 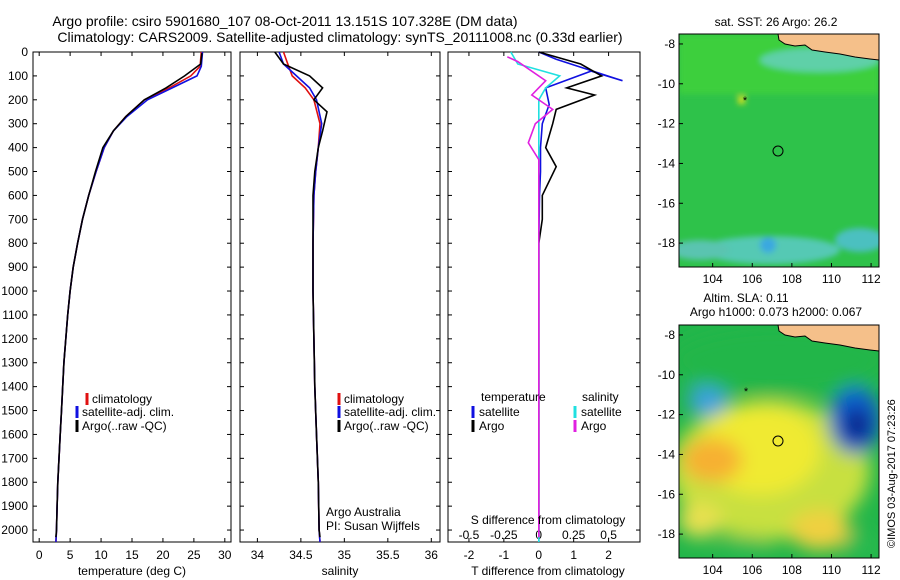 What do you see at coordinates (194, 555) in the screenshot?
I see `x-tick-label: 25` at bounding box center [194, 555].